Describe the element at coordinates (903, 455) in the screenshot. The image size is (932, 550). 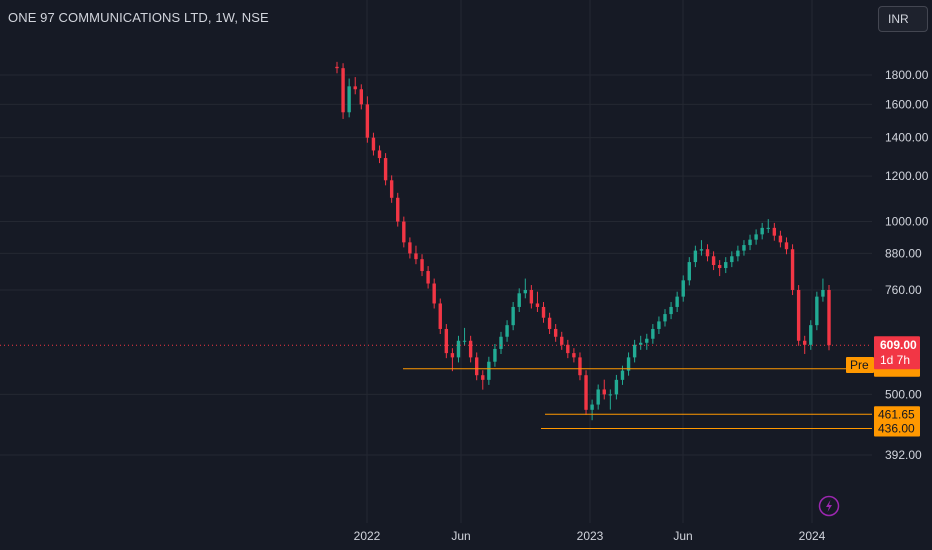
I see `y-tick-label: 392.00` at that location.